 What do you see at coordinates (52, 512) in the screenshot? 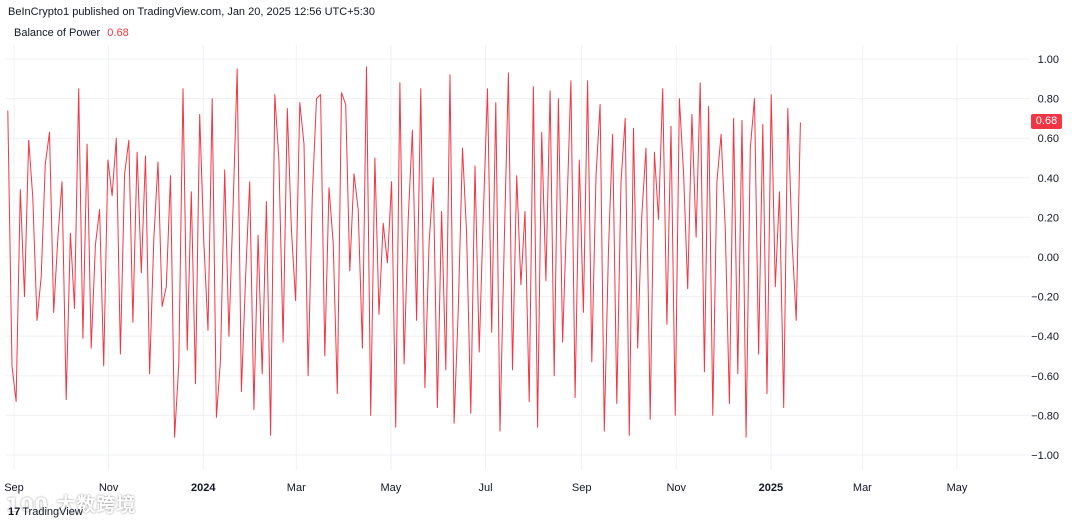
I see `tradingview-logo-text: TradingView` at bounding box center [52, 512].